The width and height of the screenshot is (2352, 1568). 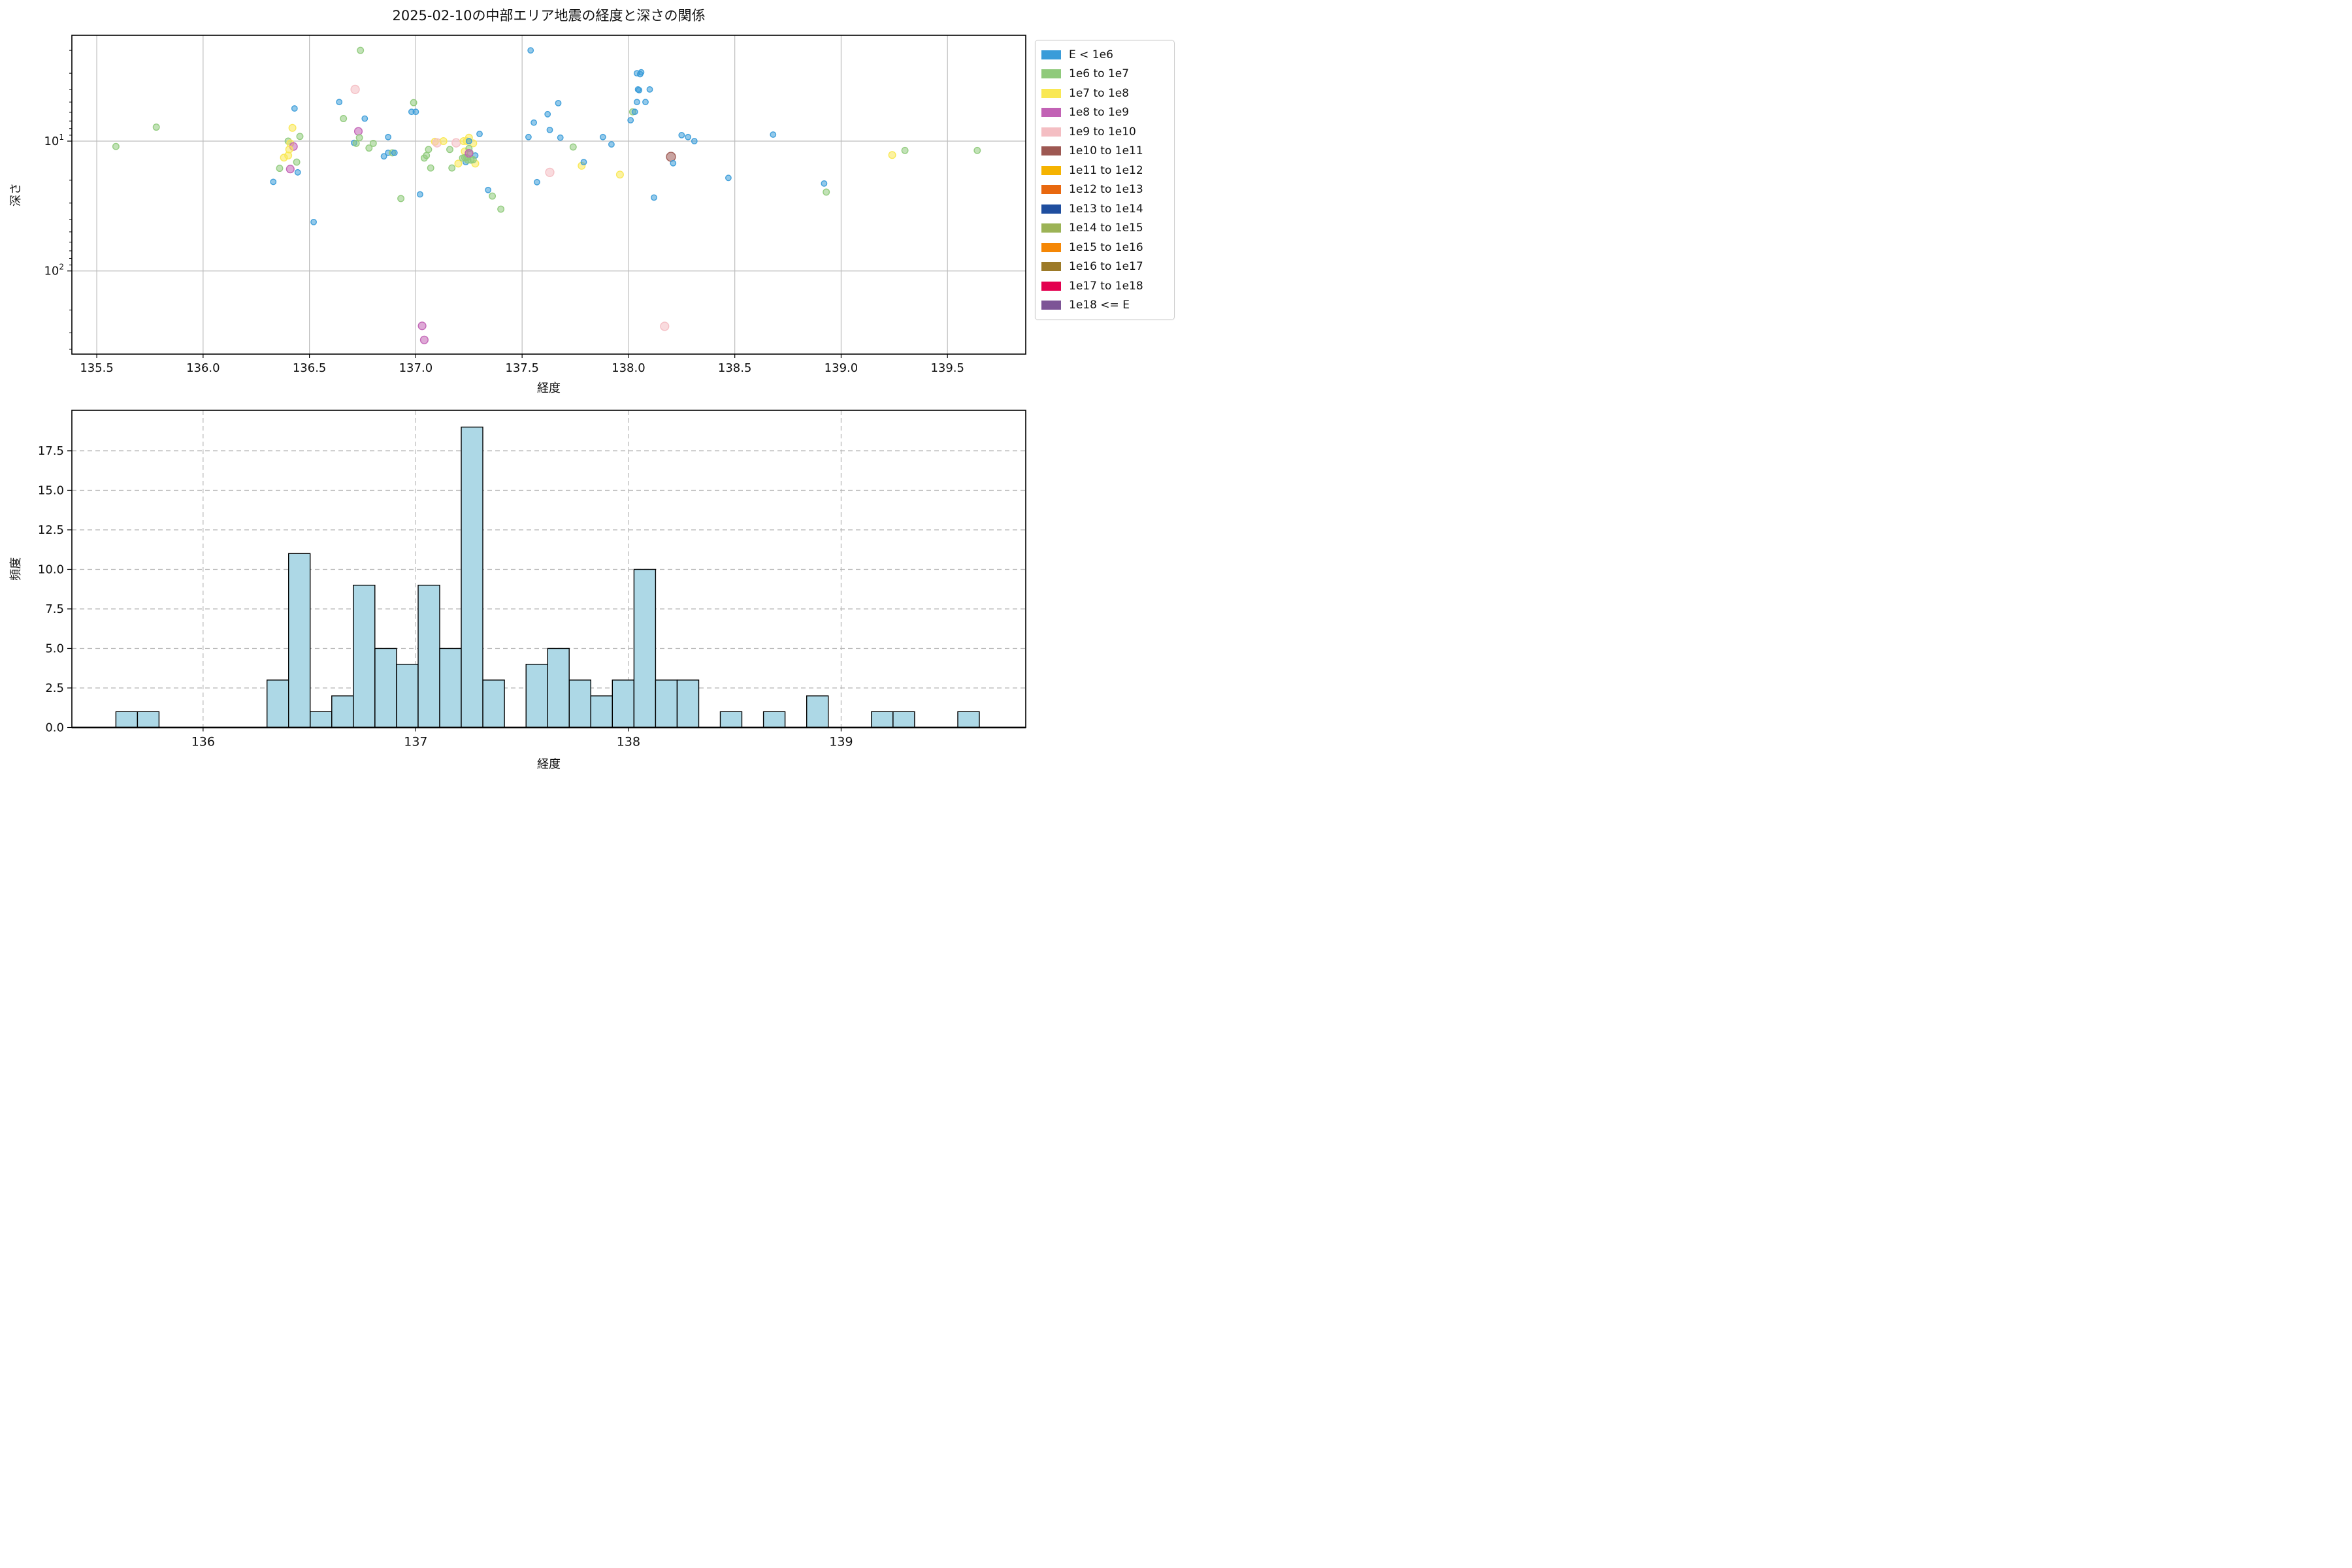 What do you see at coordinates (548, 195) in the screenshot?
I see `scatter-plot-border` at bounding box center [548, 195].